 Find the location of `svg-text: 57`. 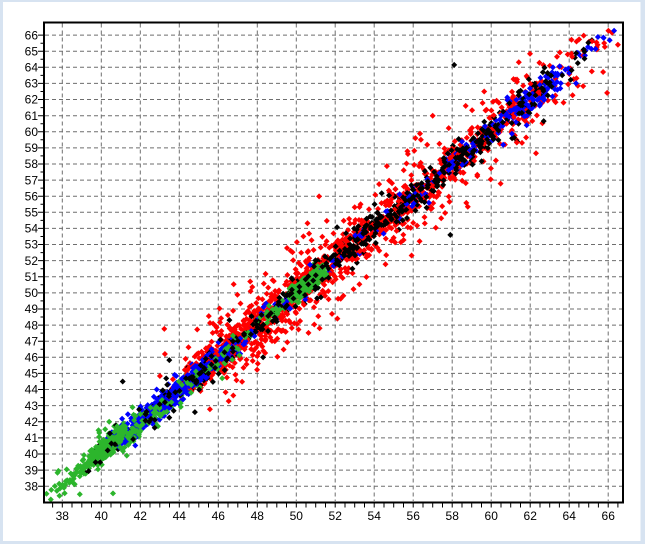

svg-text: 57 is located at coordinates (32, 180).